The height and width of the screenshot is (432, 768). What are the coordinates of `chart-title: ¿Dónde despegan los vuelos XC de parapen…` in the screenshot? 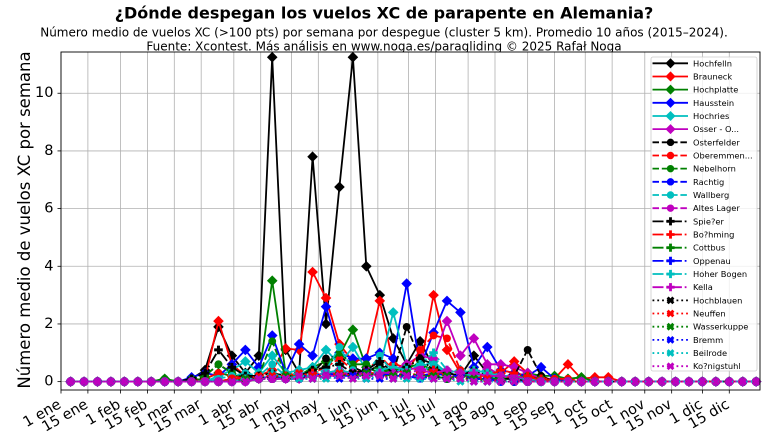 It's located at (384, 12).